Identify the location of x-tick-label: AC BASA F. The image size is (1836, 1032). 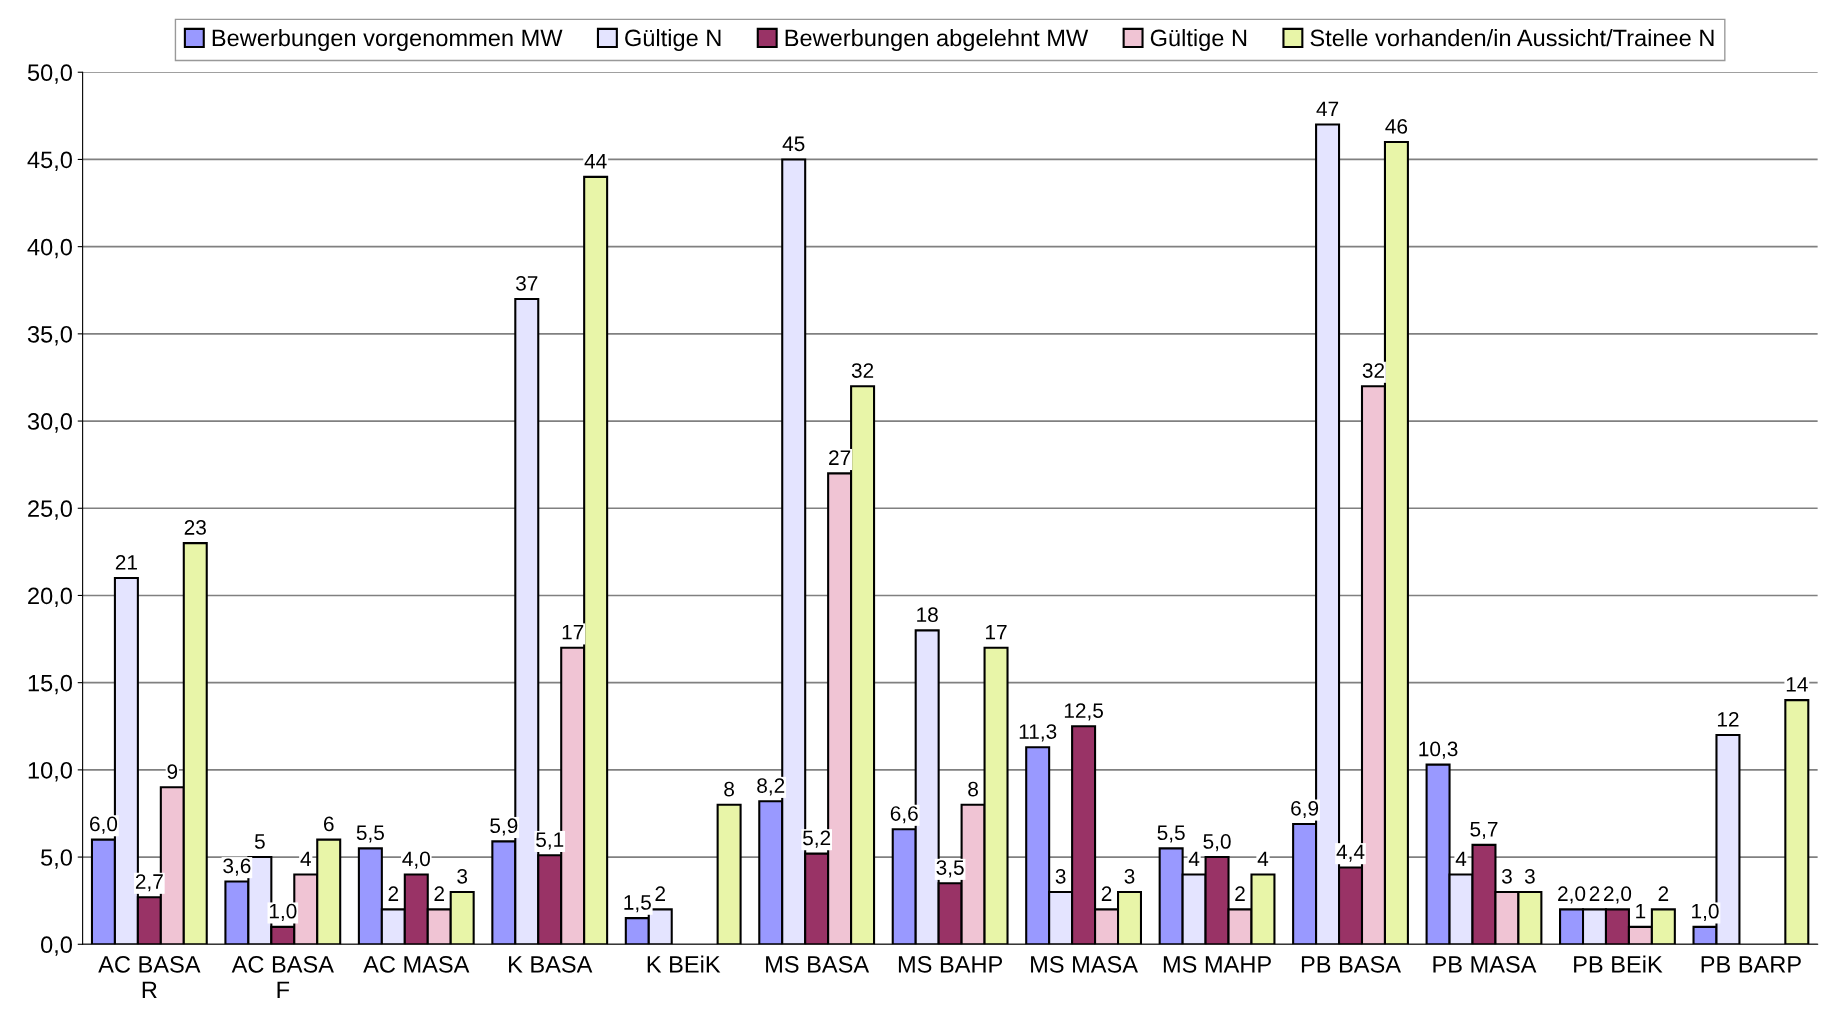
(282, 977).